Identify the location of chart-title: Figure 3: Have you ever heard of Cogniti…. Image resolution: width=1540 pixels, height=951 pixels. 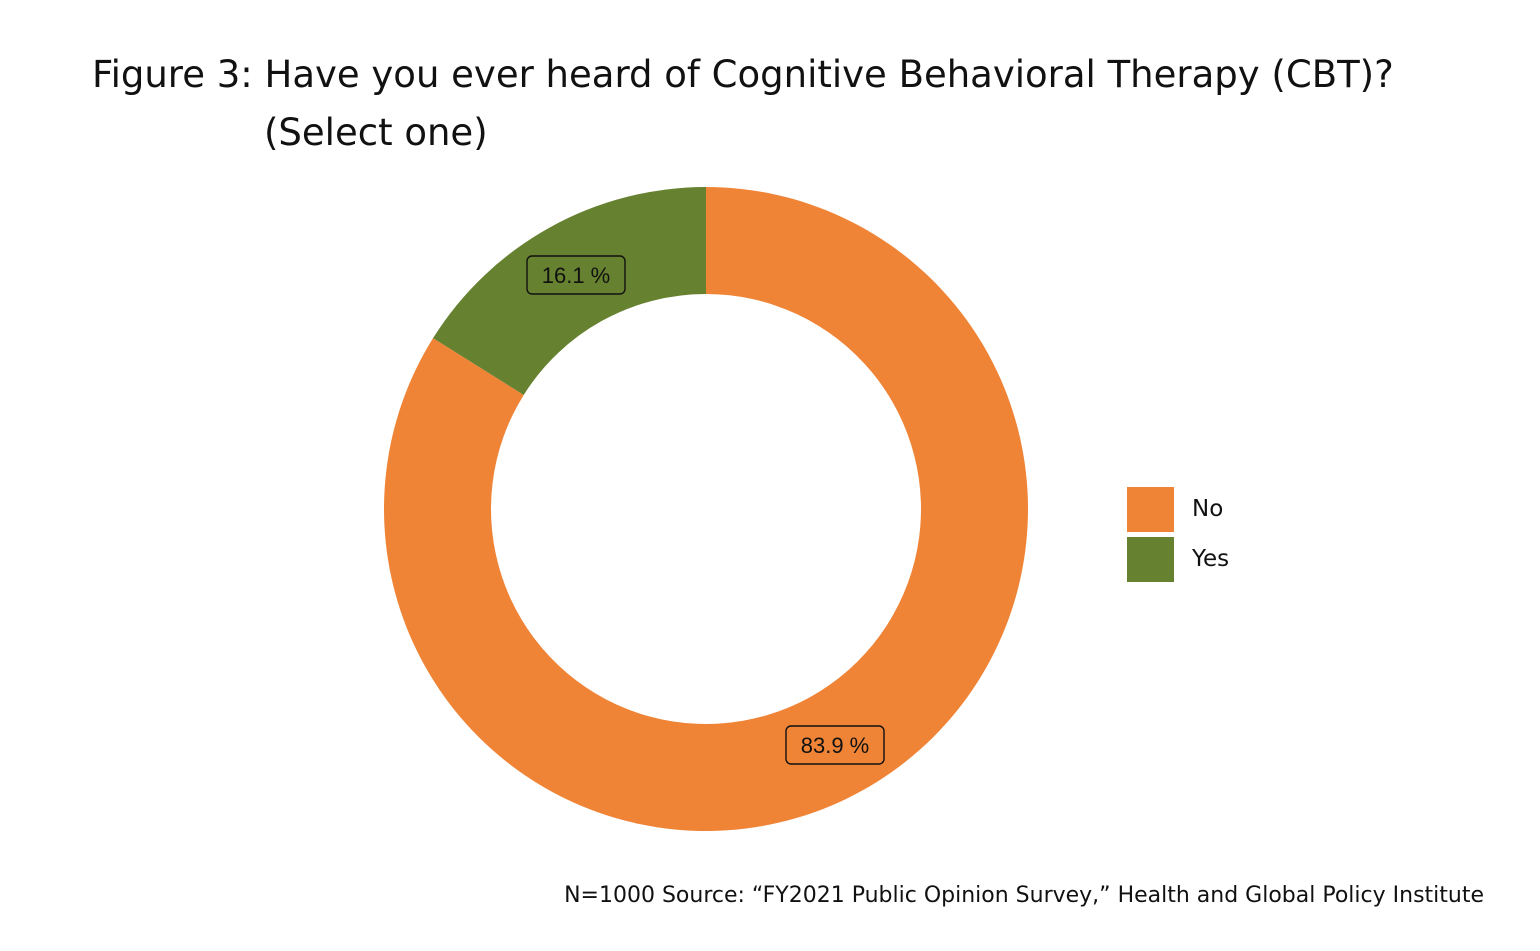
(743, 104).